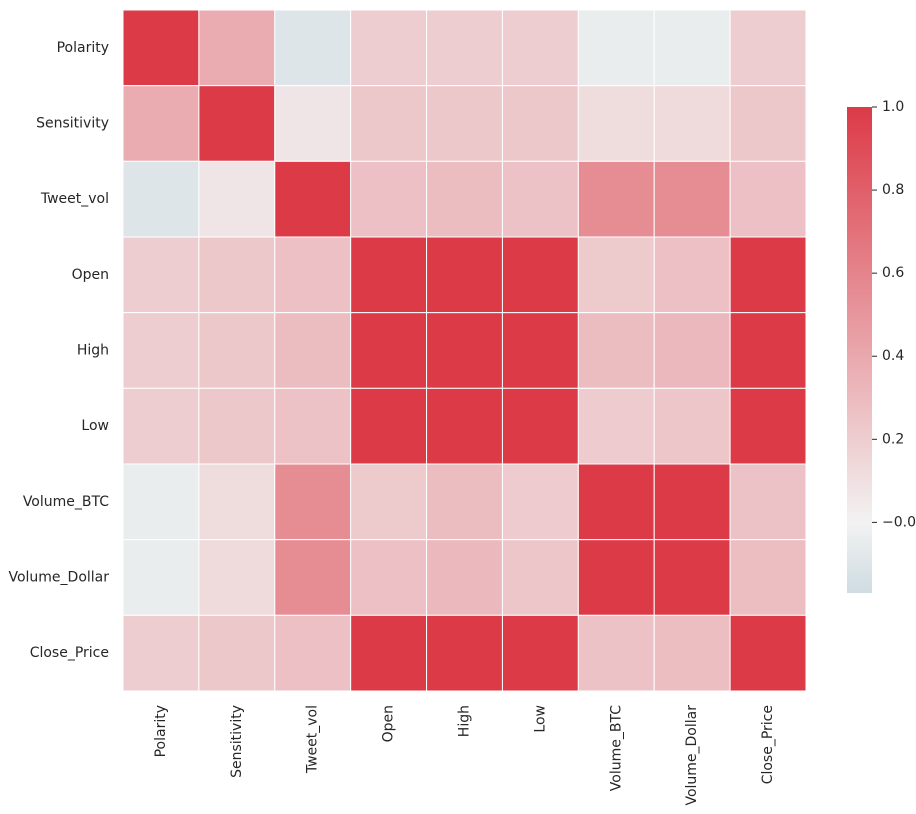 This screenshot has height=814, width=916. What do you see at coordinates (540, 48) in the screenshot?
I see `heatmap-cell-Polarity-Low` at bounding box center [540, 48].